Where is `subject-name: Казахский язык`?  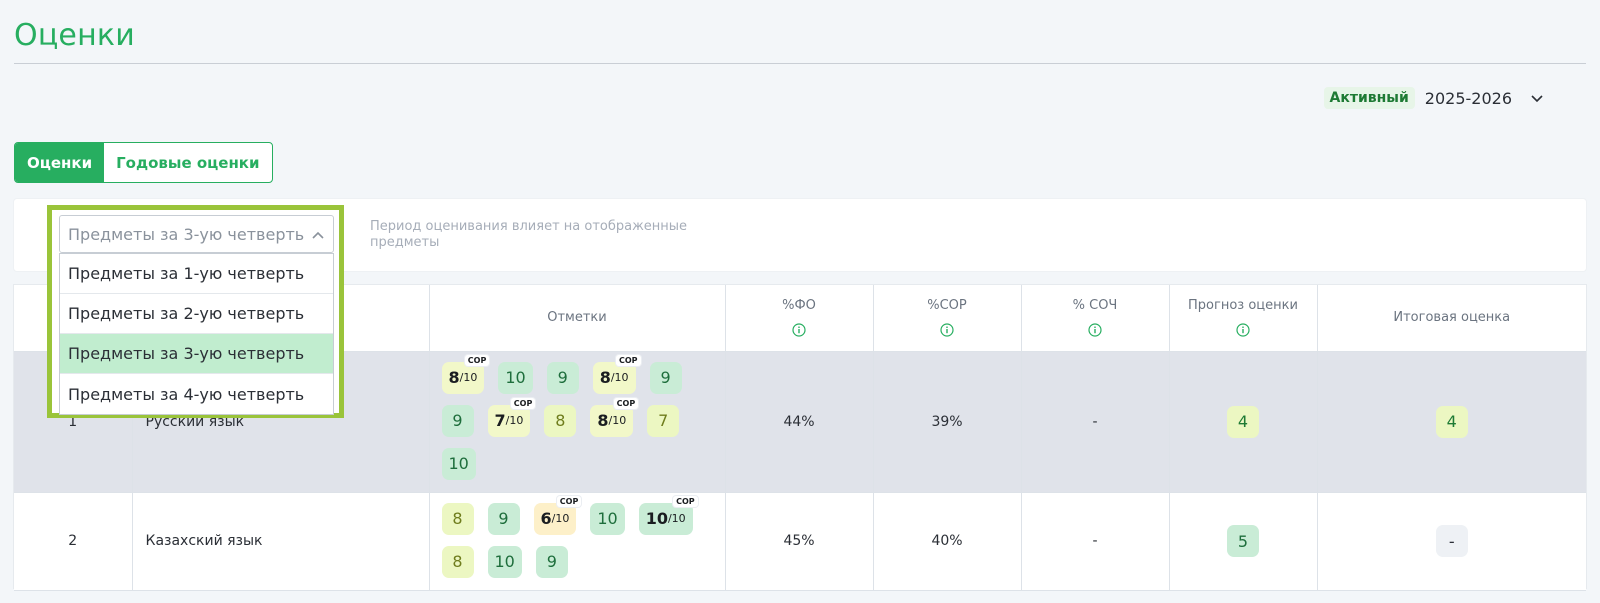 subject-name: Казахский язык is located at coordinates (281, 541).